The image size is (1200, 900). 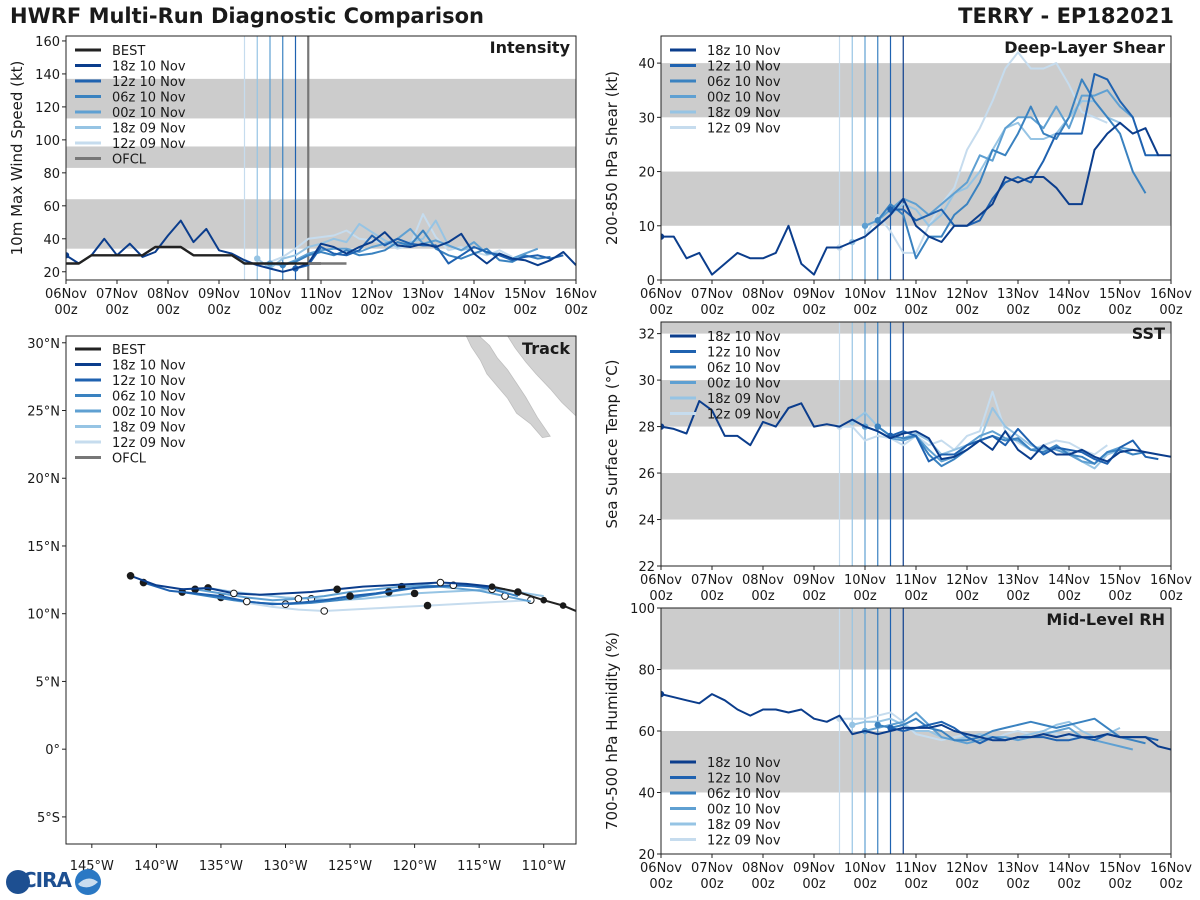 What do you see at coordinates (525, 294) in the screenshot?
I see `intensity-xtick-day: 15Nov` at bounding box center [525, 294].